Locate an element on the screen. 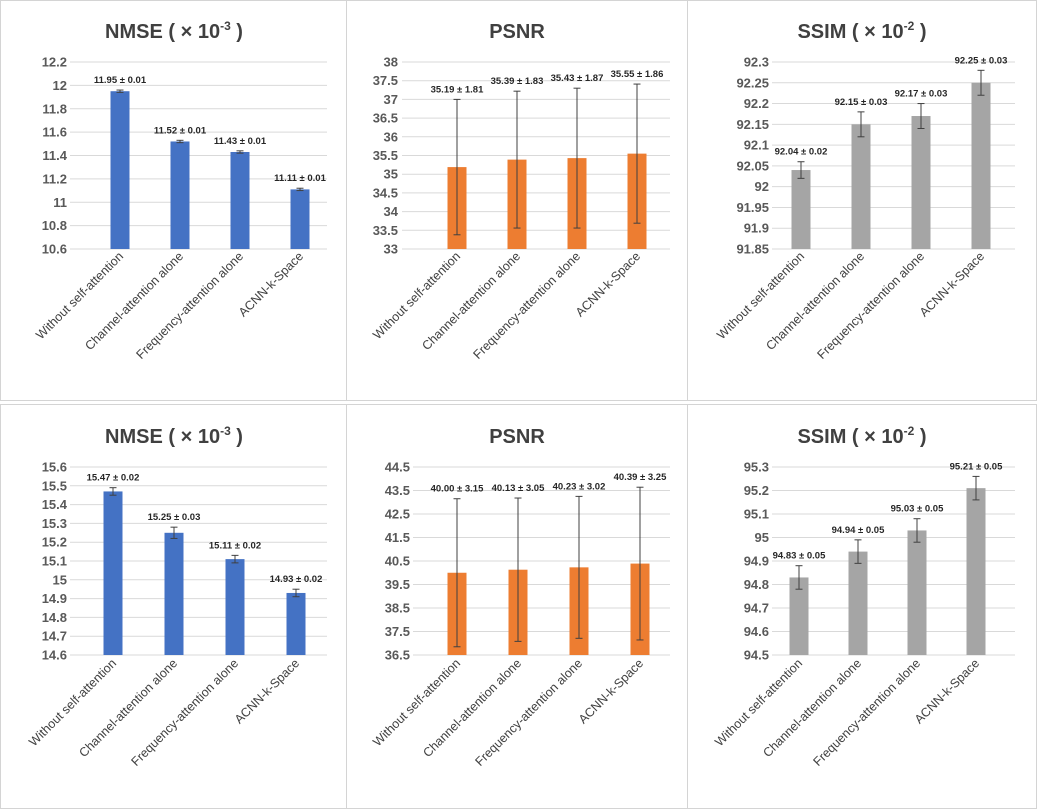  y-tick-label: 15.6 is located at coordinates (54, 467).